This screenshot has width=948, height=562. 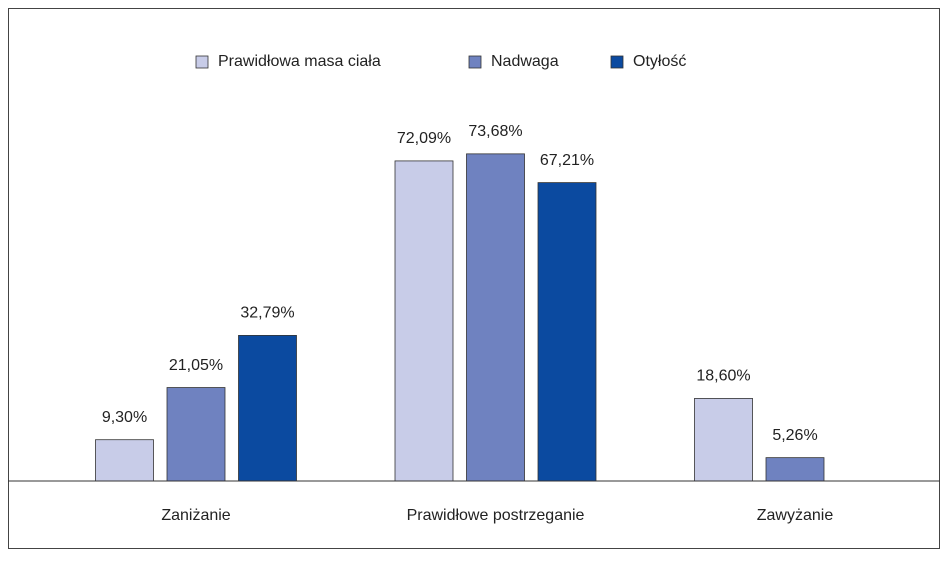 I want to click on data-label: 9,30%, so click(x=124, y=417).